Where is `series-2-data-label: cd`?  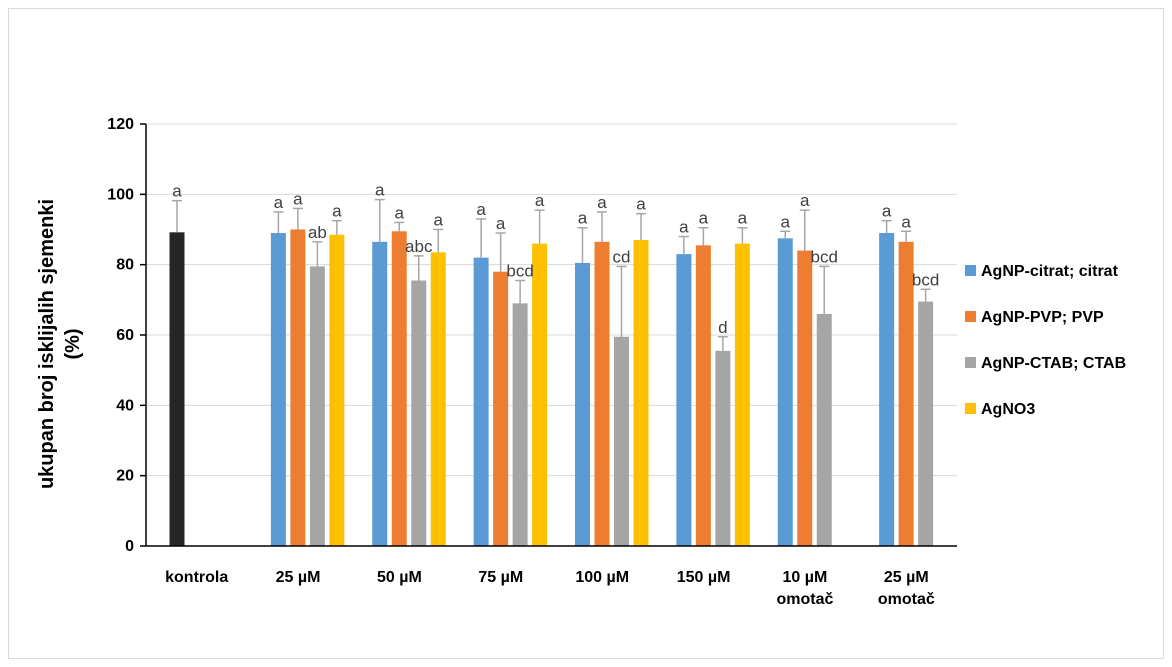 series-2-data-label: cd is located at coordinates (622, 256).